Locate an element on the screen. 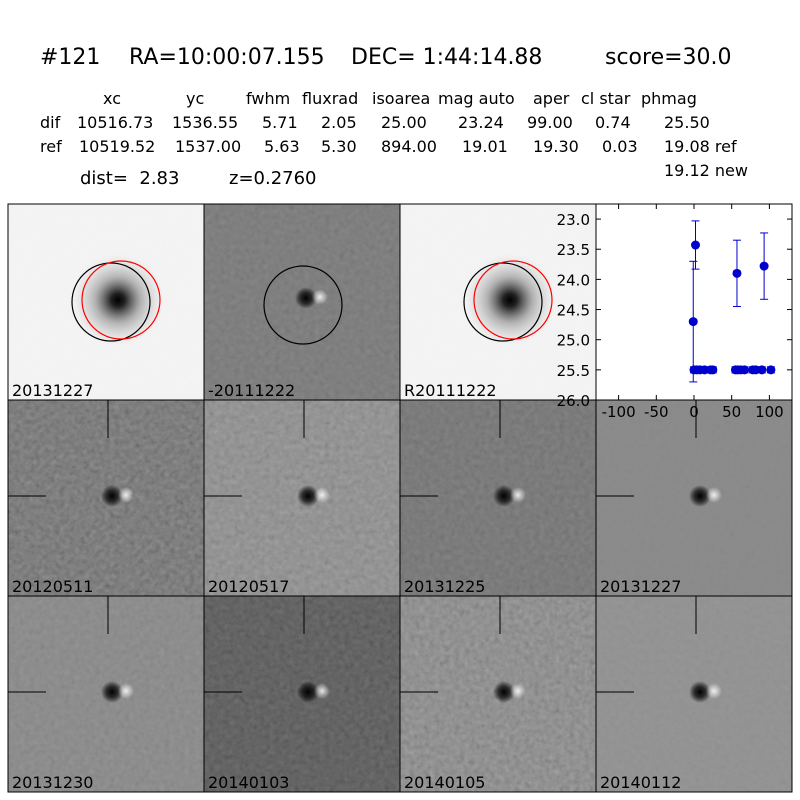 This screenshot has height=800, width=800. table-cell: 10519.52 is located at coordinates (117, 146).